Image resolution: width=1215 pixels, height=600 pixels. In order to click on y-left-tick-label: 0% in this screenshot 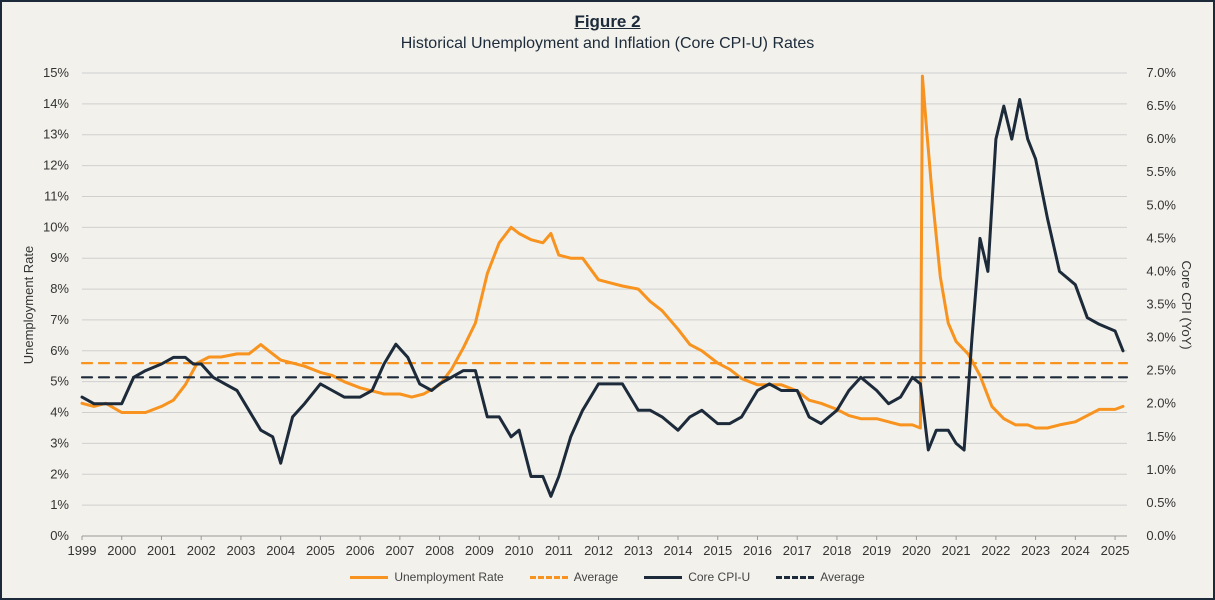, I will do `click(59, 535)`.